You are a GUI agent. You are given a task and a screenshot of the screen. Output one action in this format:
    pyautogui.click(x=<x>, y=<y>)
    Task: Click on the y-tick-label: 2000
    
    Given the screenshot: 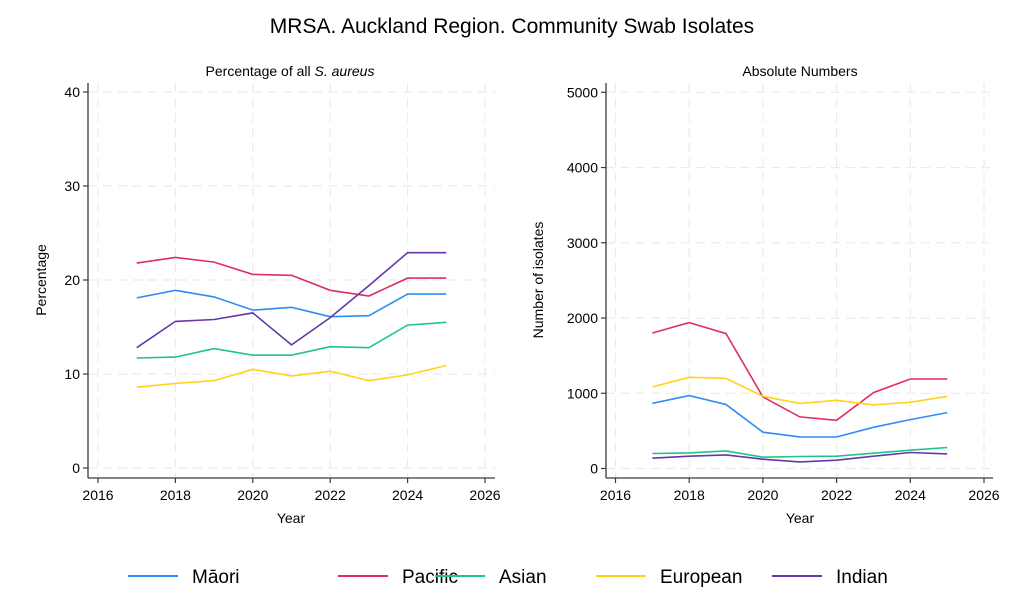 What is the action you would take?
    pyautogui.click(x=582, y=318)
    